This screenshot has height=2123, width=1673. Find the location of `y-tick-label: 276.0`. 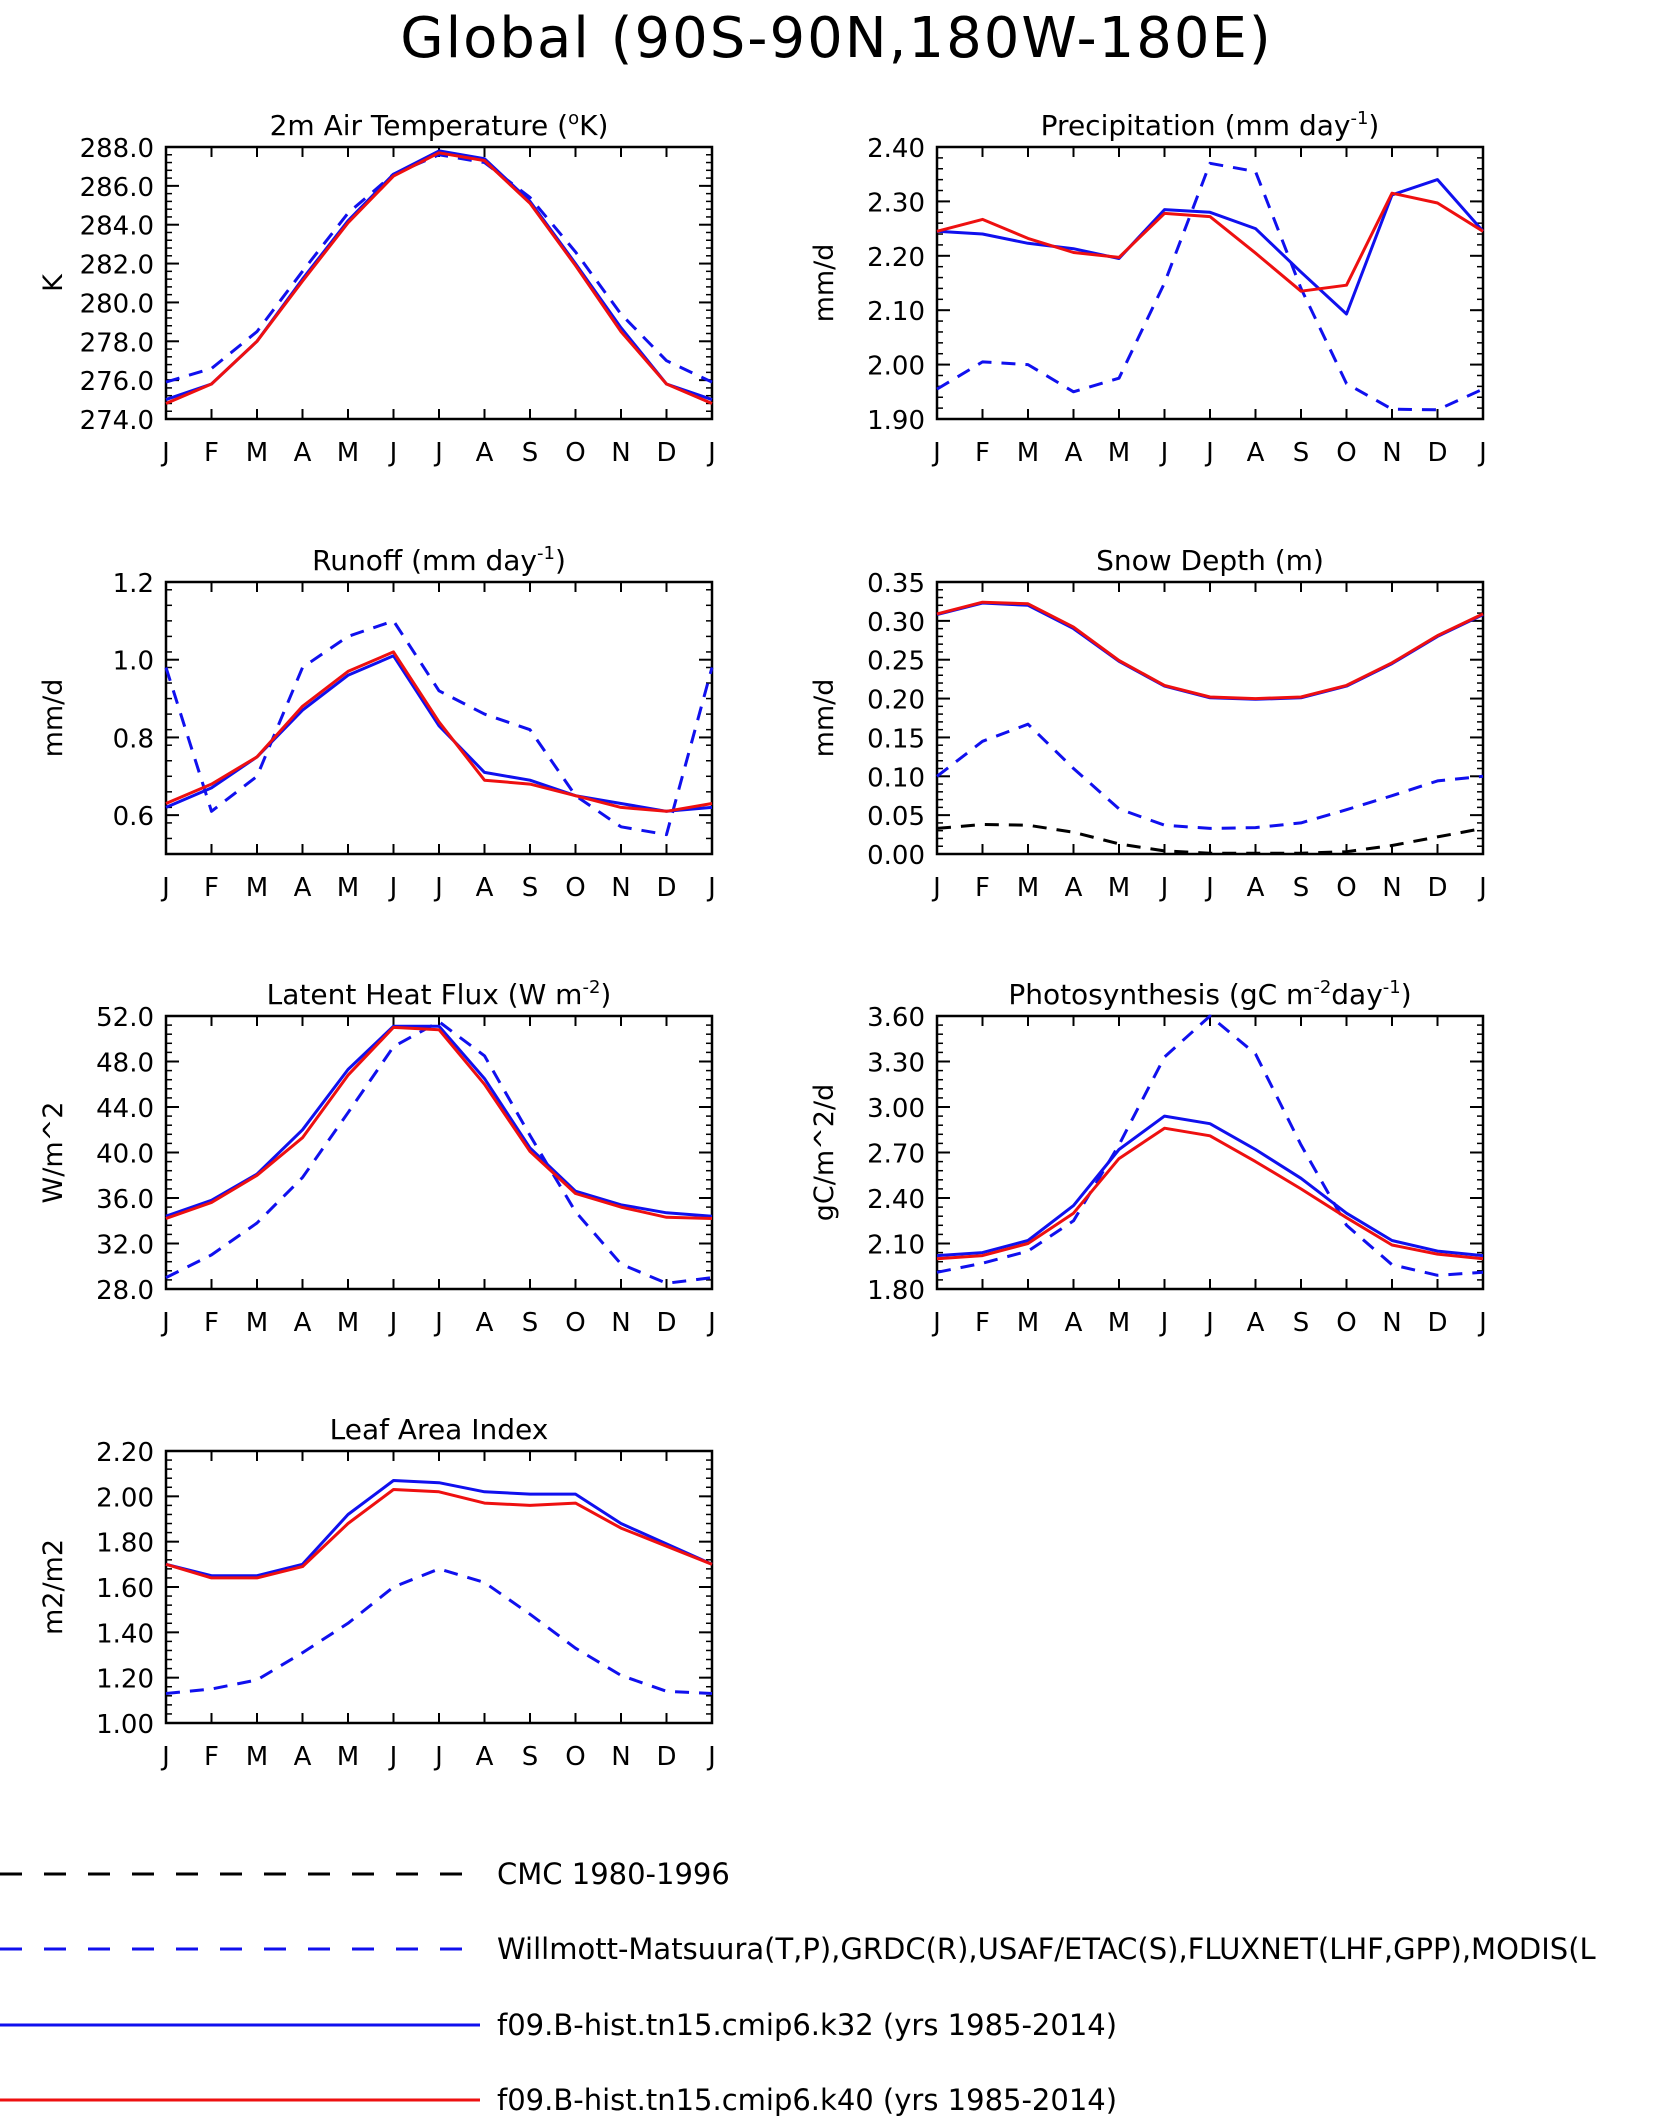

y-tick-label: 276.0 is located at coordinates (117, 382).